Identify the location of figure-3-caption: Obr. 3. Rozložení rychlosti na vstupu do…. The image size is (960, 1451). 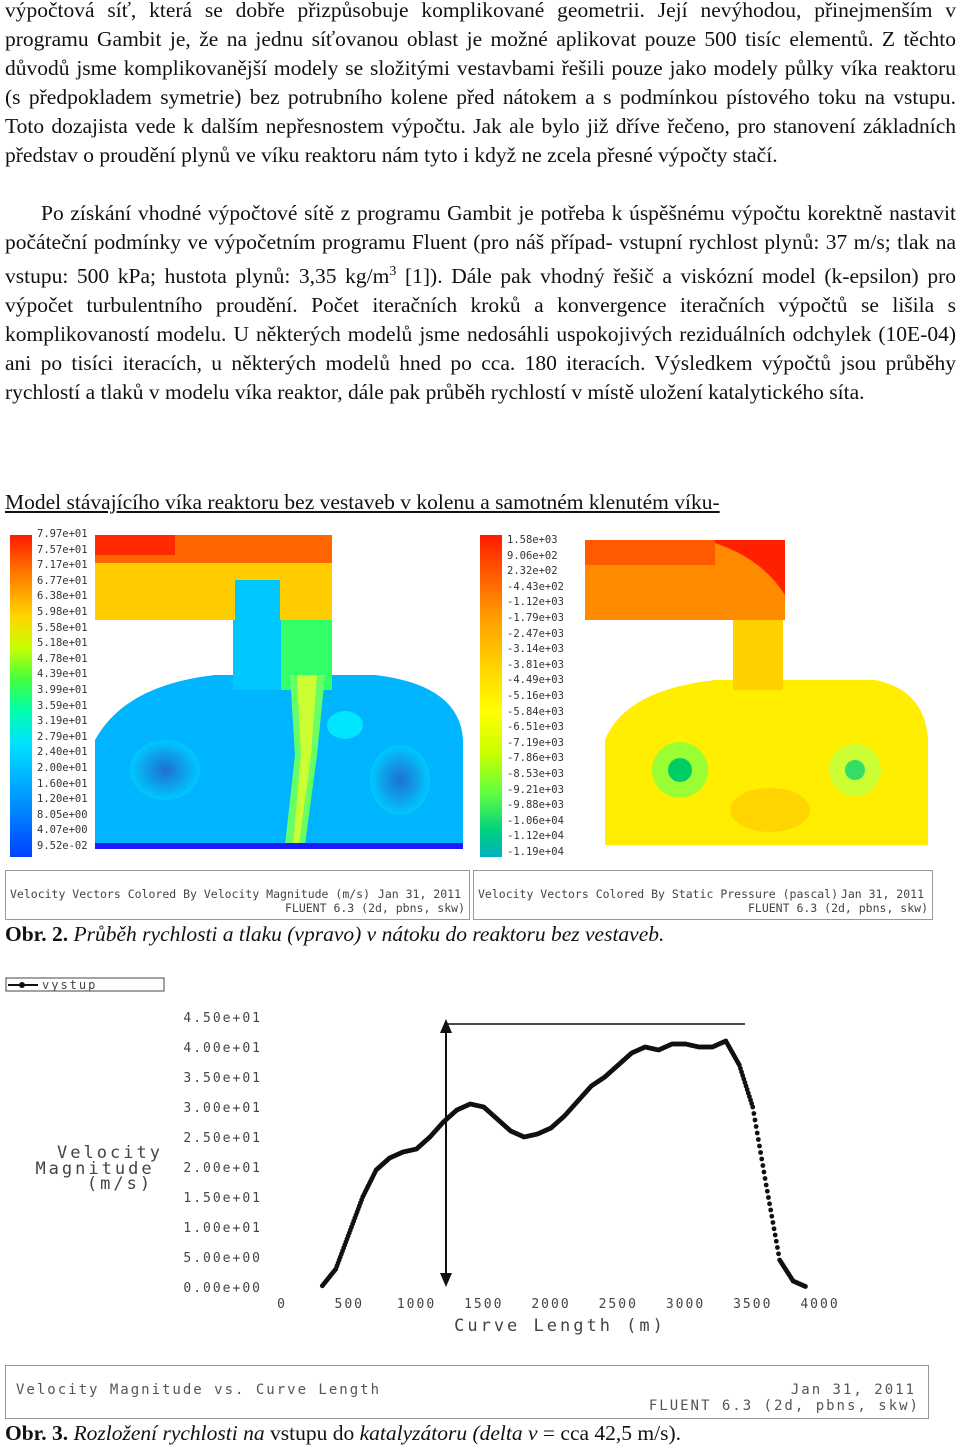
(343, 1433).